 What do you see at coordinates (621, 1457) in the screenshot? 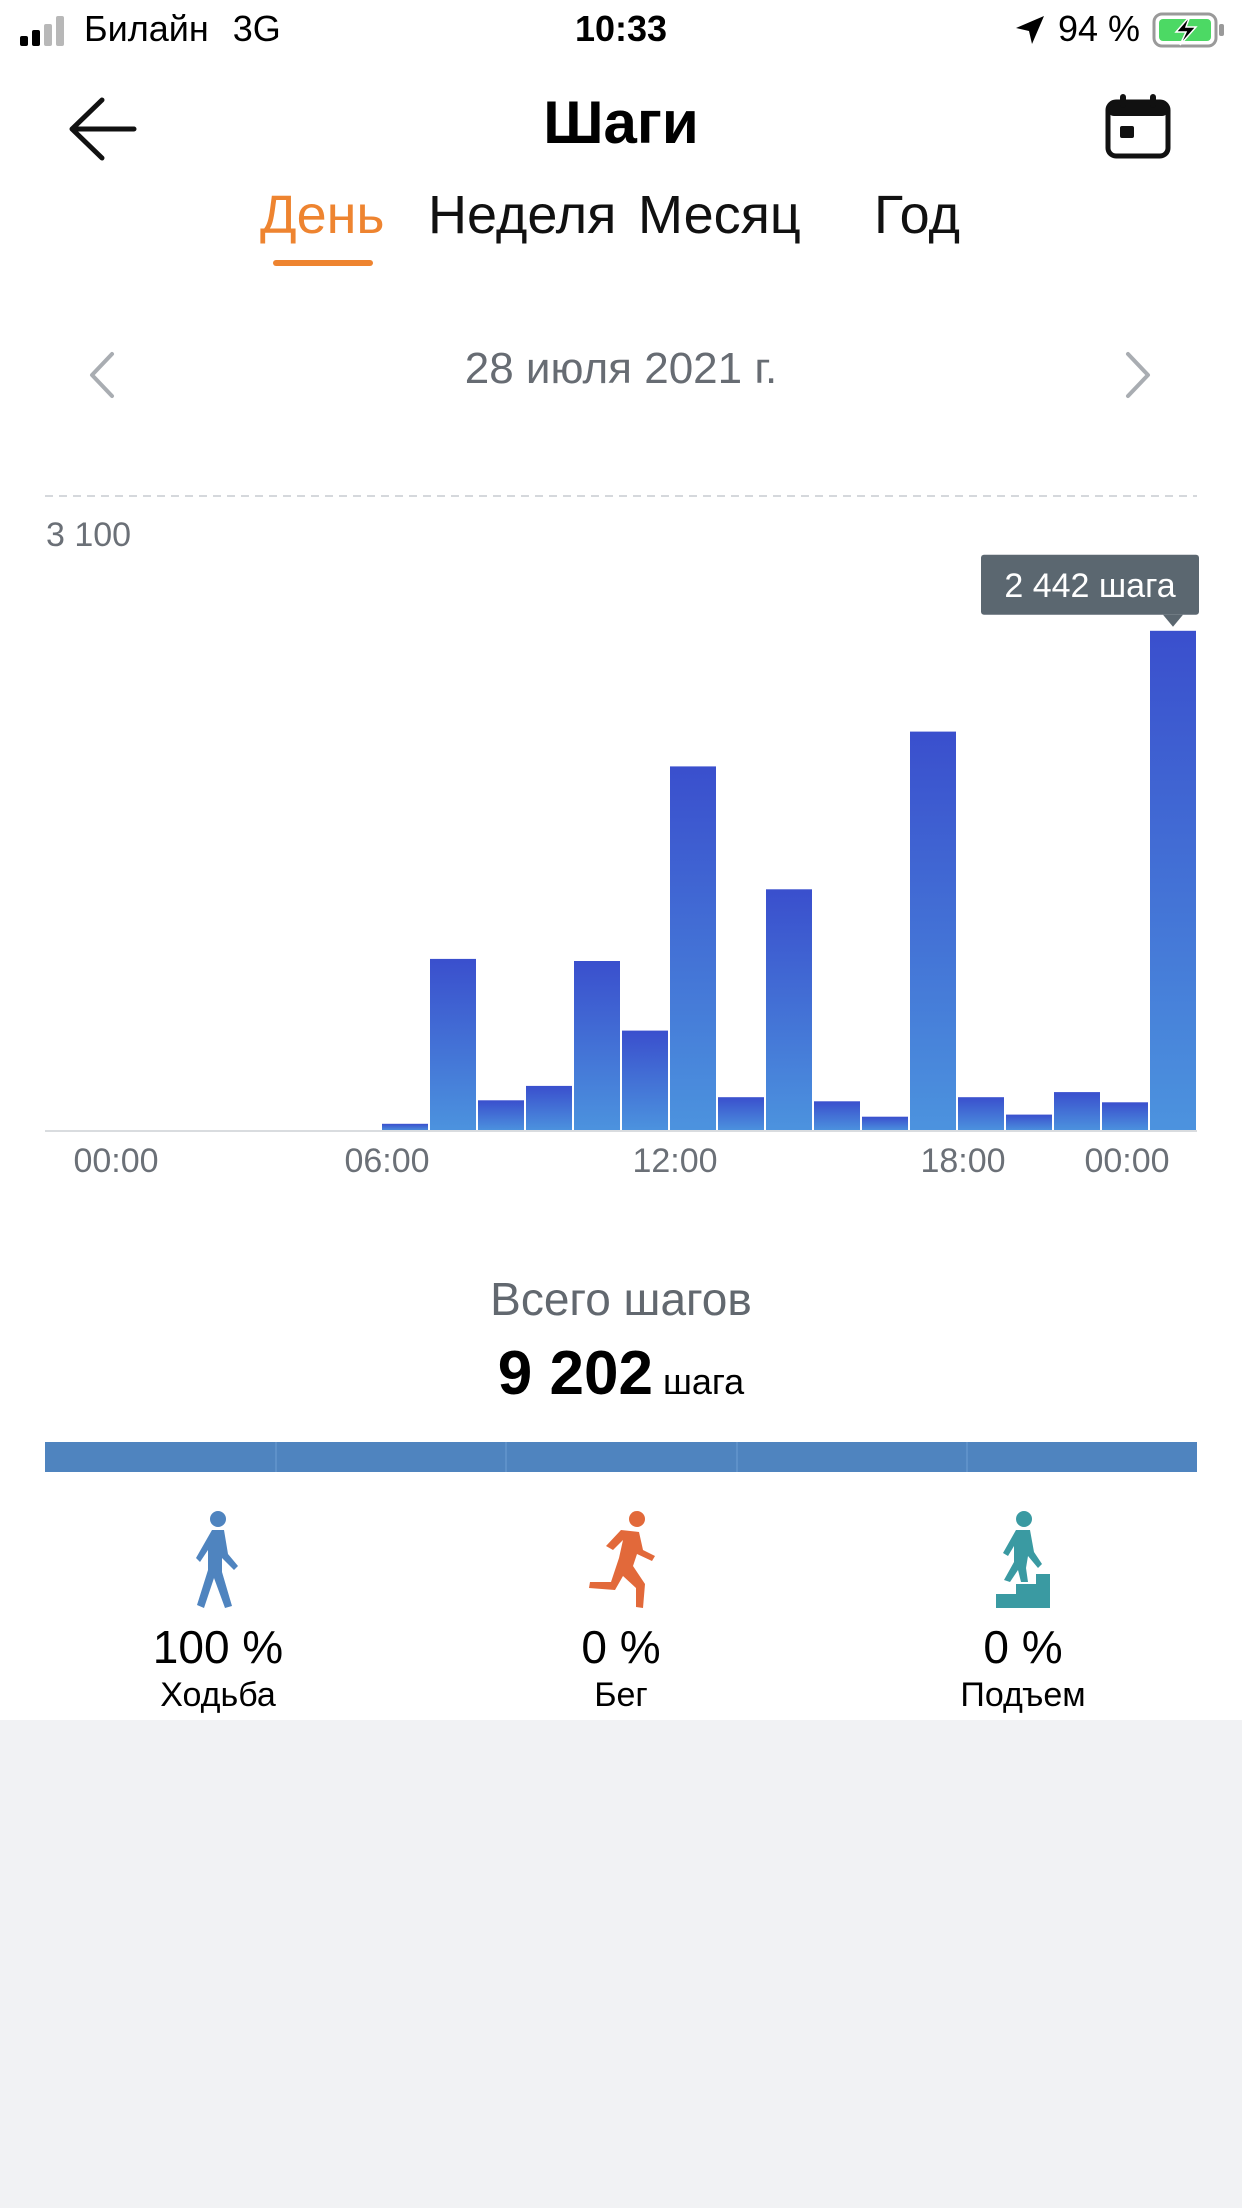
I see `activity-distribution-bar` at bounding box center [621, 1457].